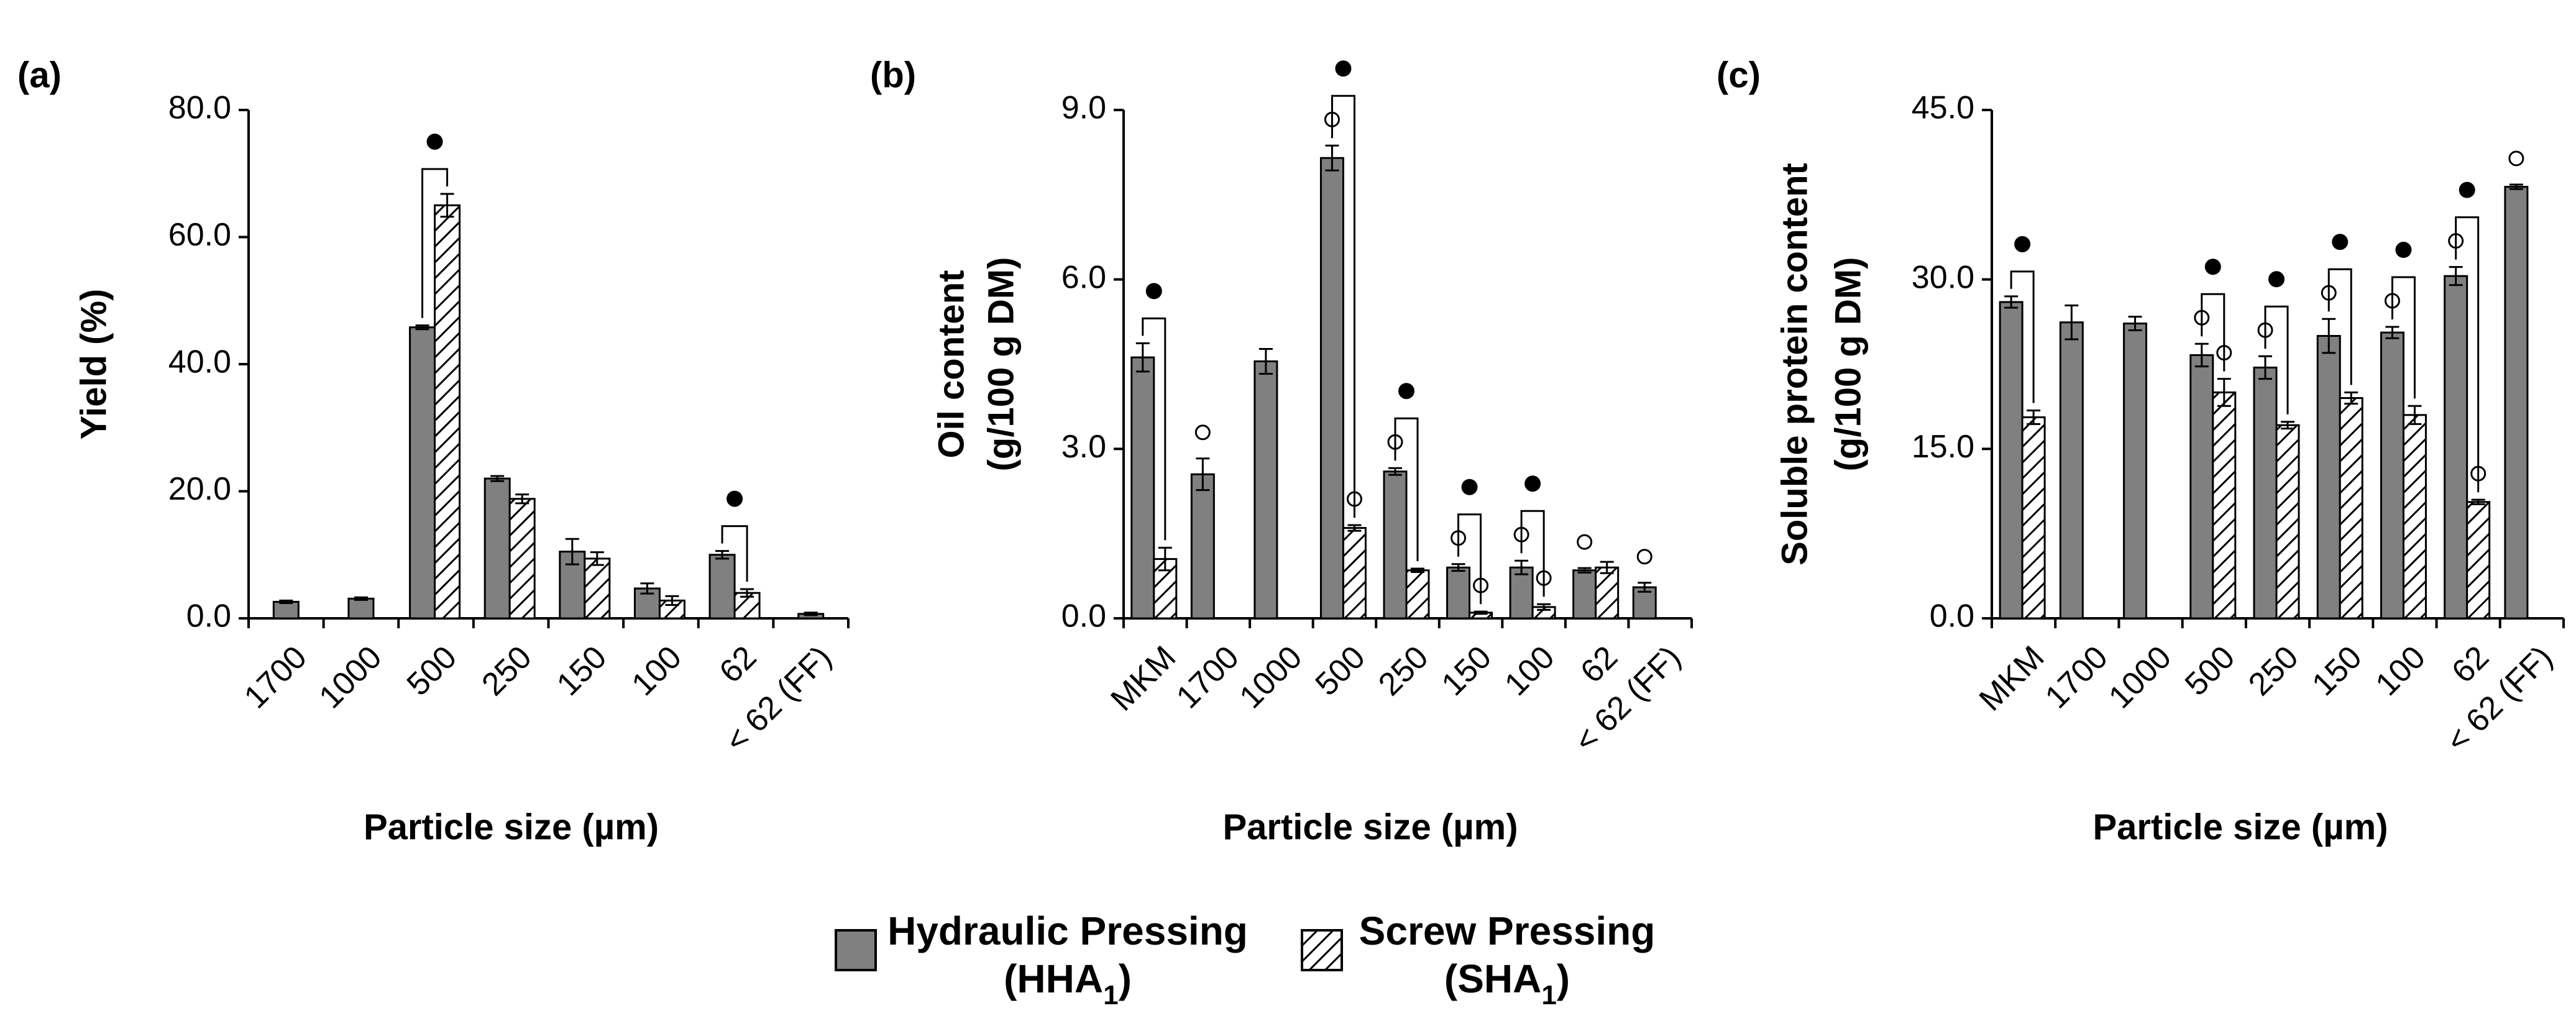  Describe the element at coordinates (1739, 75) in the screenshot. I see `panel-label: (c)` at that location.